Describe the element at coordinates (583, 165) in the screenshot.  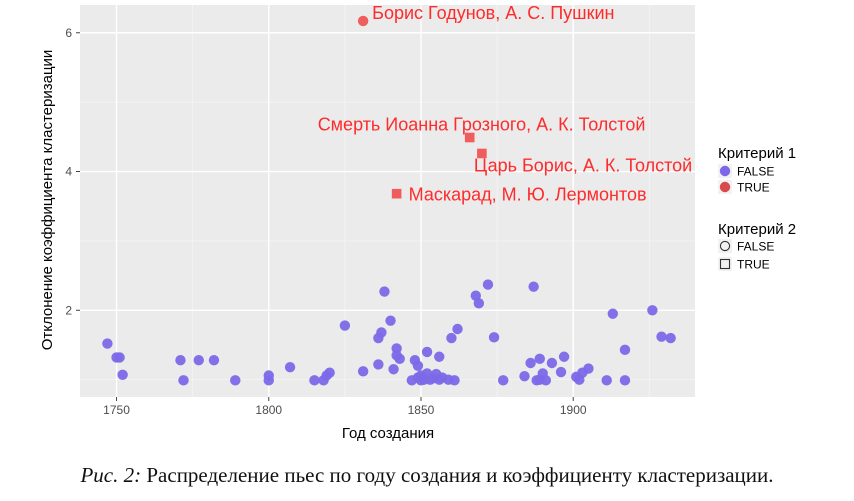
I see `point-annotation: Царь Борис, А. К. Толстой` at that location.